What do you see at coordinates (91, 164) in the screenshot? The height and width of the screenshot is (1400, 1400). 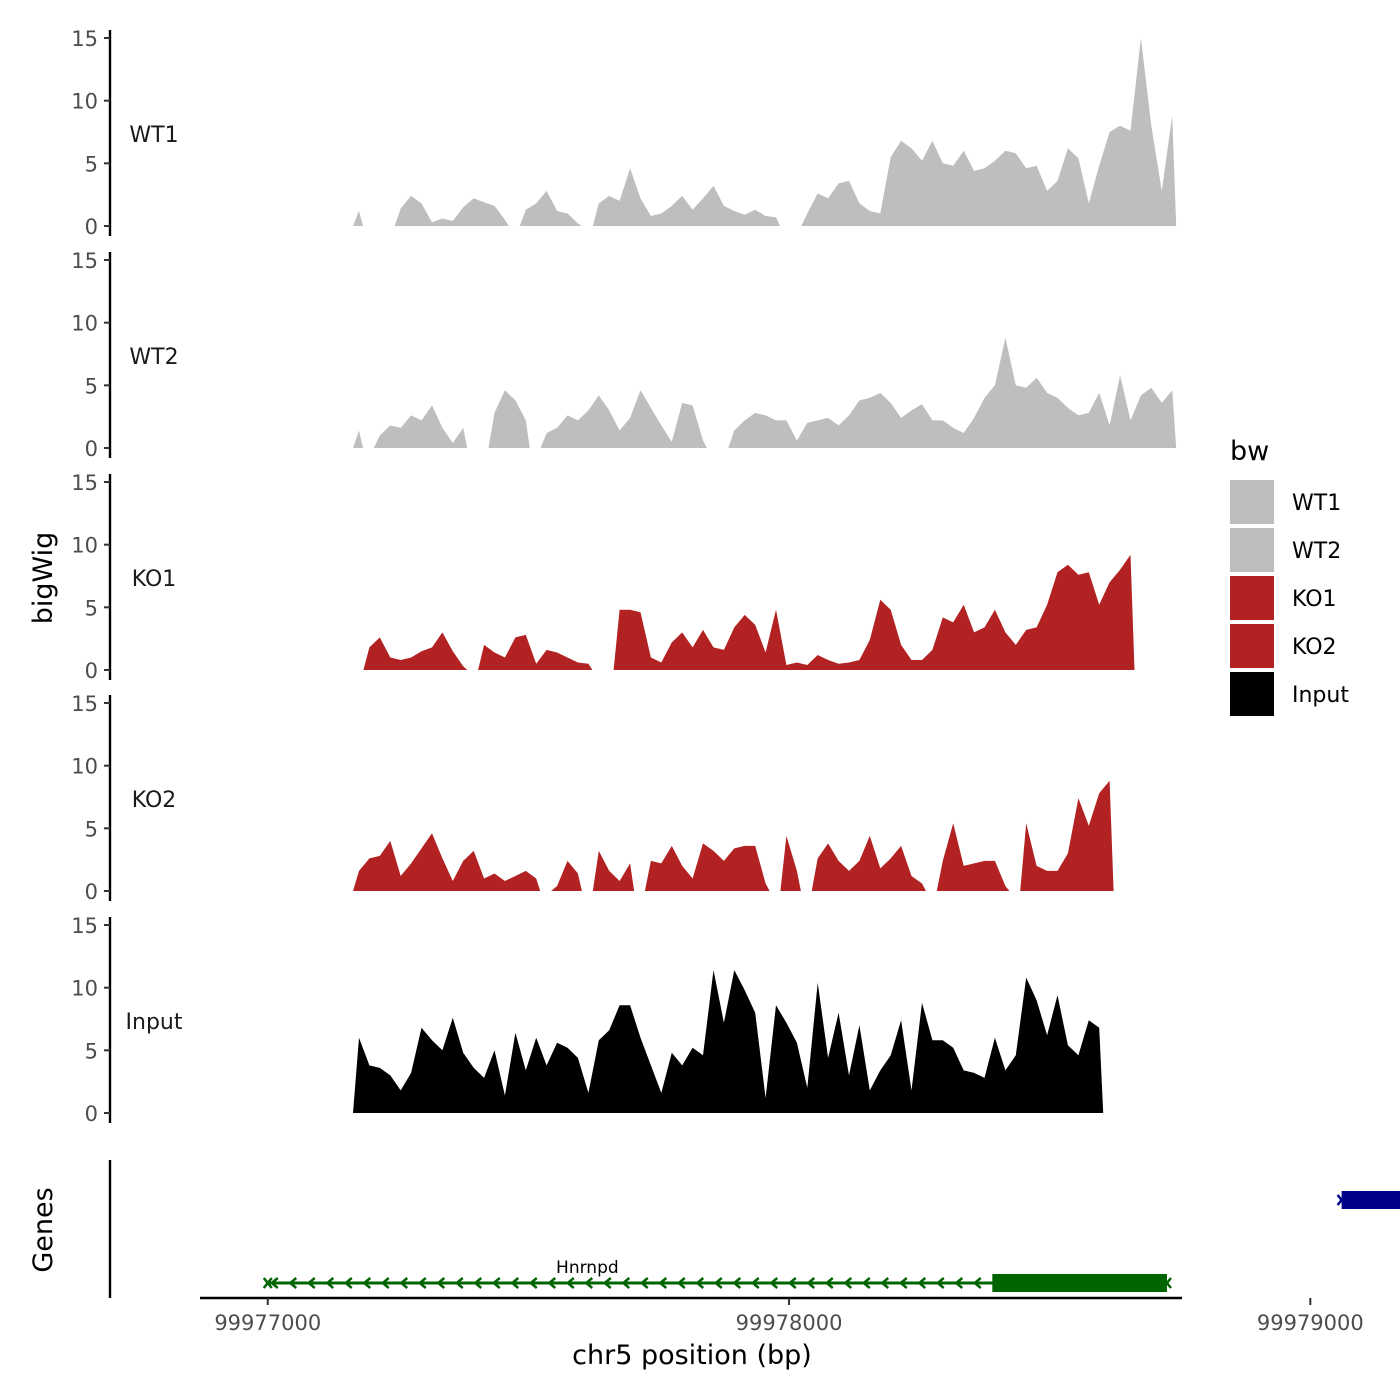 I see `y-tick-label-wt1-5: 5` at bounding box center [91, 164].